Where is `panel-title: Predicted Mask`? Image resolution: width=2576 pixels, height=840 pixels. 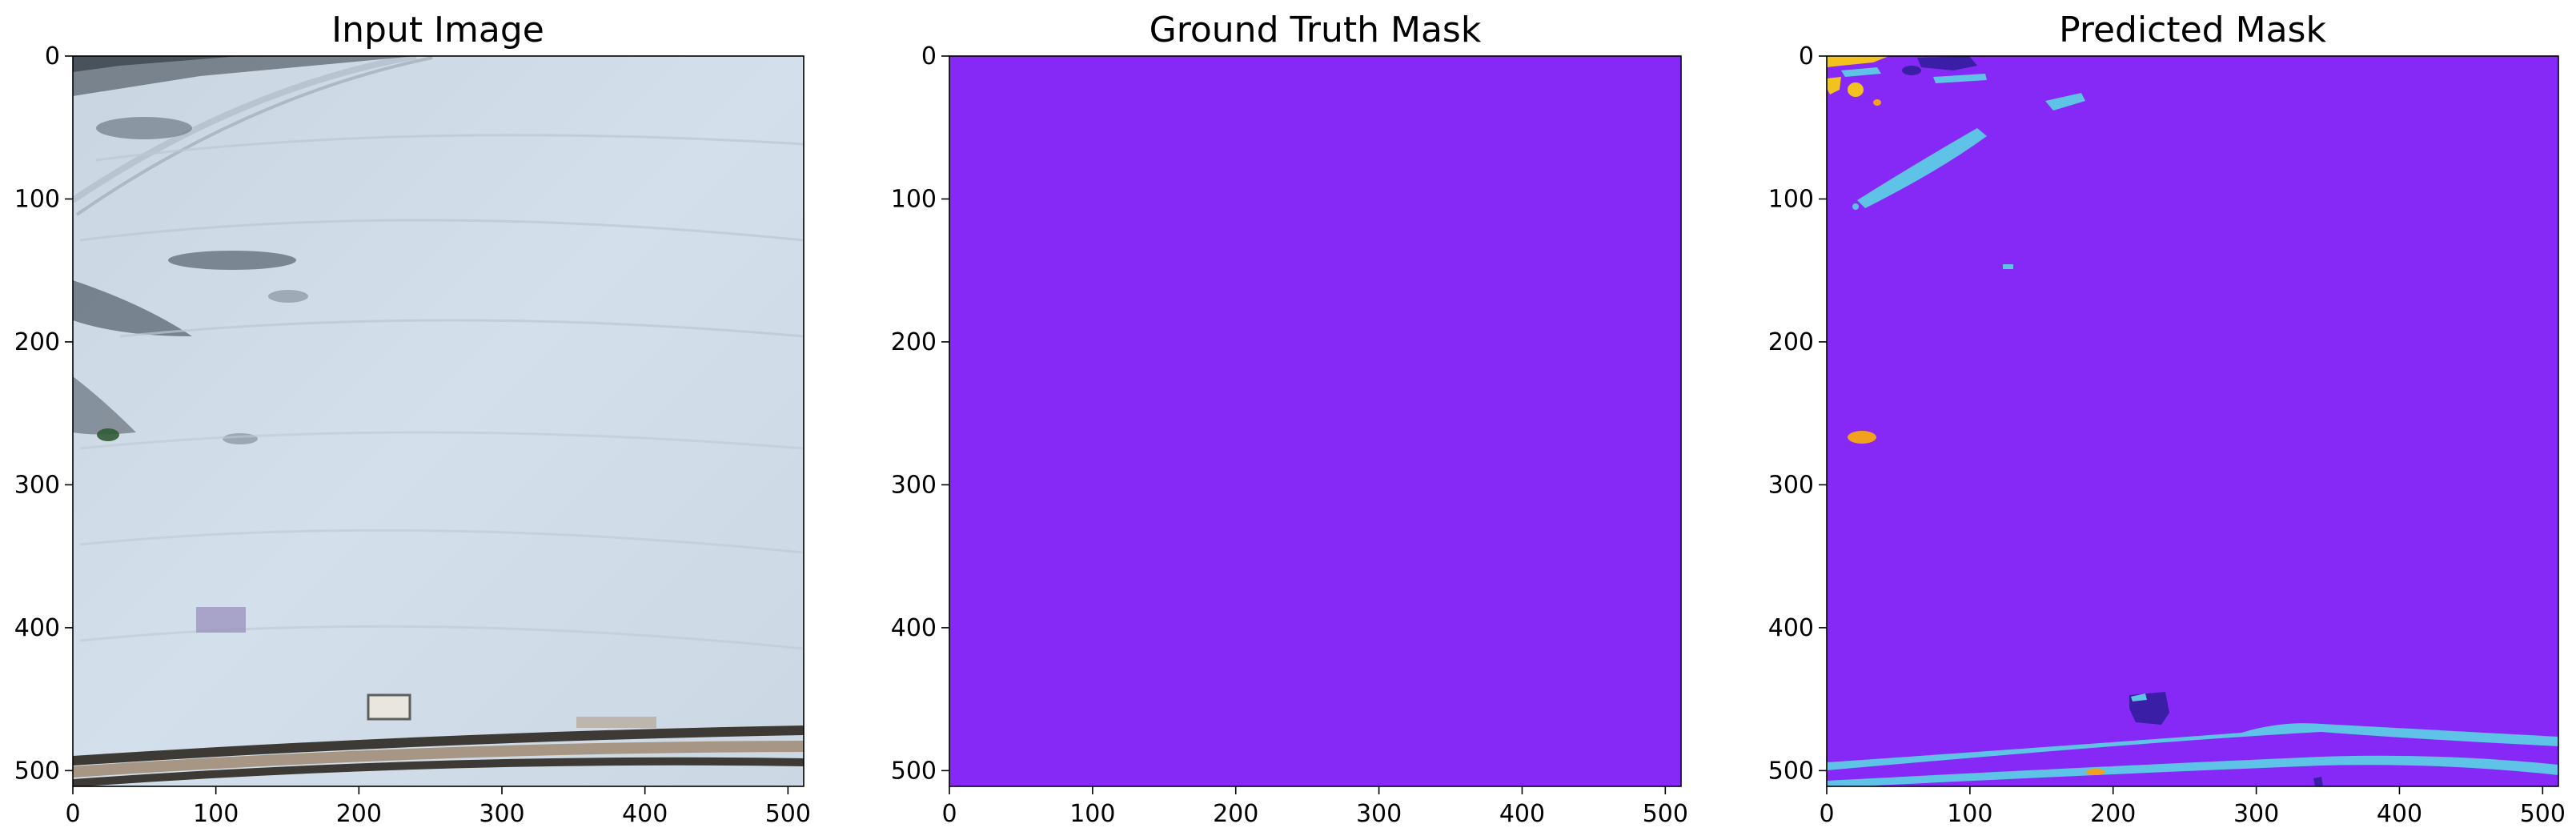 panel-title: Predicted Mask is located at coordinates (2192, 30).